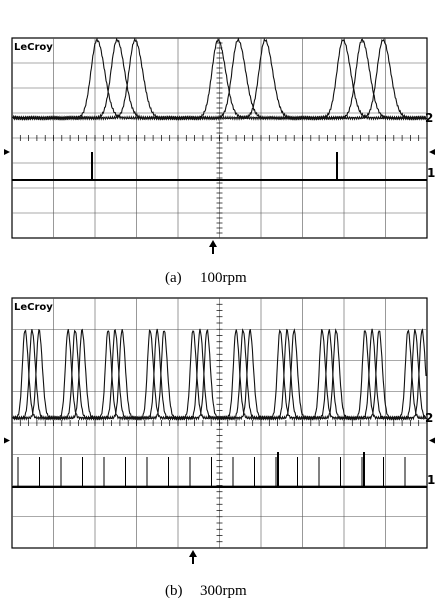 This screenshot has width=439, height=608. What do you see at coordinates (223, 278) in the screenshot?
I see `caption-speed: 100rpm` at bounding box center [223, 278].